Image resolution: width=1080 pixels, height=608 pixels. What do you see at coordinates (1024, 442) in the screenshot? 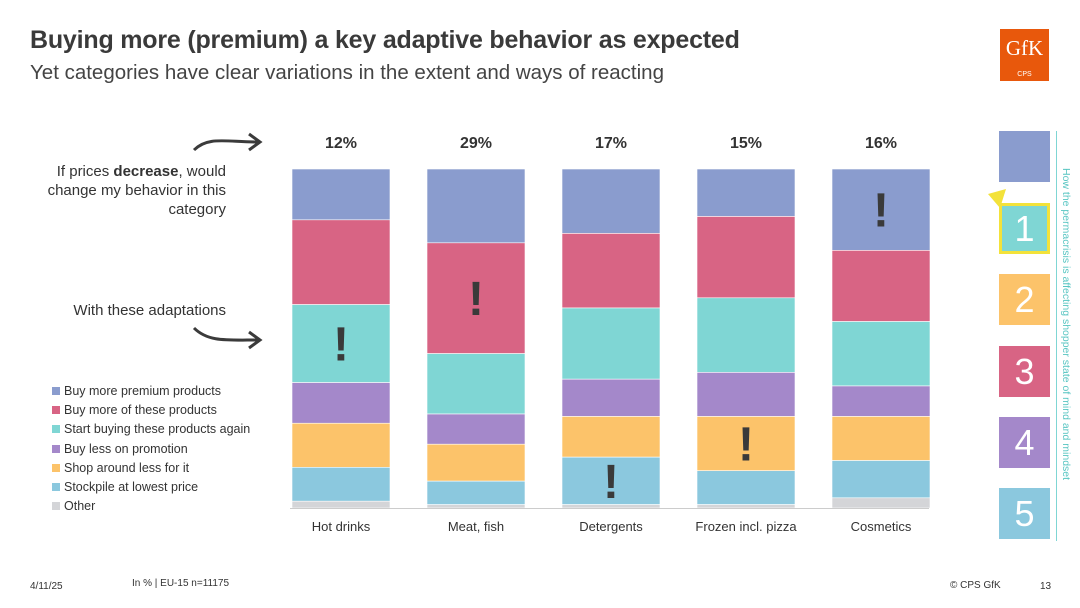
I see `side-box: 4` at bounding box center [1024, 442].